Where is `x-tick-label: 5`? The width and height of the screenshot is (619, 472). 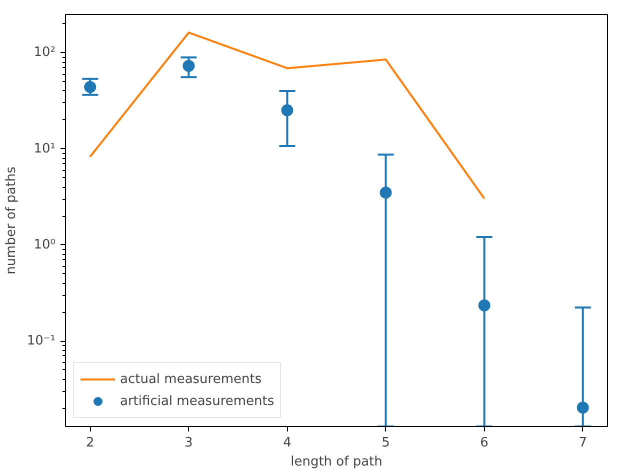
x-tick-label: 5 is located at coordinates (386, 443).